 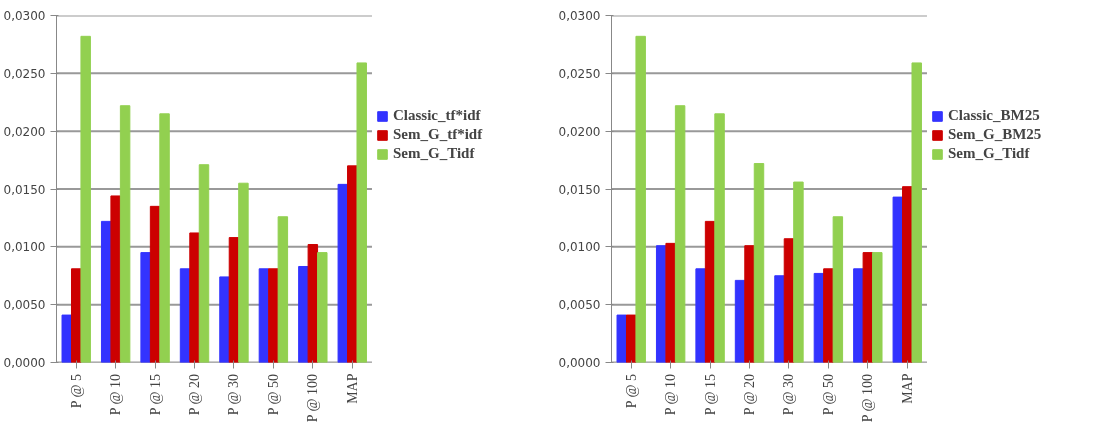 What do you see at coordinates (437, 115) in the screenshot?
I see `legend-label: Classic_tf*idf` at bounding box center [437, 115].